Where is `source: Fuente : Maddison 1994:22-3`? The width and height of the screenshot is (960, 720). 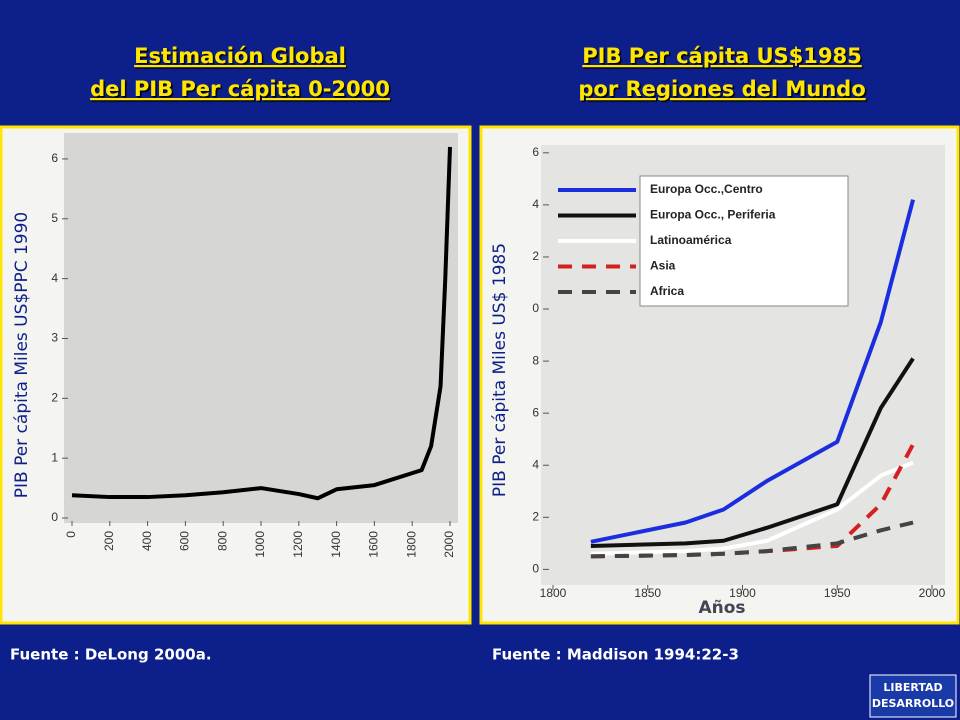
source: Fuente : Maddison 1994:22-3 is located at coordinates (615, 655).